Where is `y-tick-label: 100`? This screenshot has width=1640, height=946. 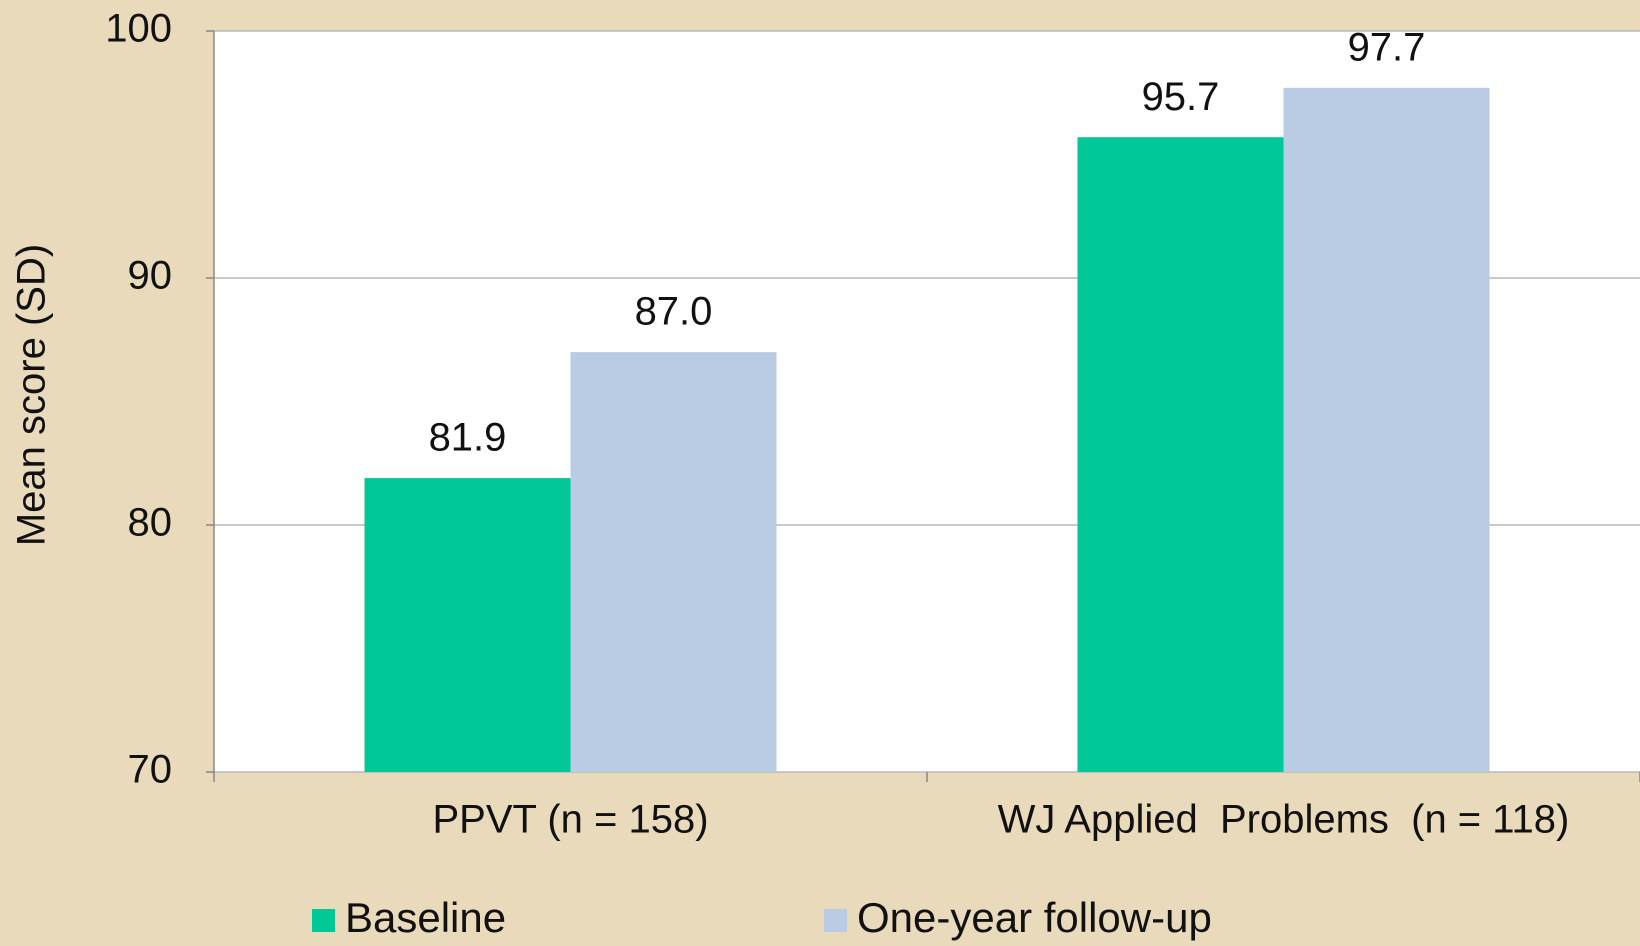
y-tick-label: 100 is located at coordinates (138, 29).